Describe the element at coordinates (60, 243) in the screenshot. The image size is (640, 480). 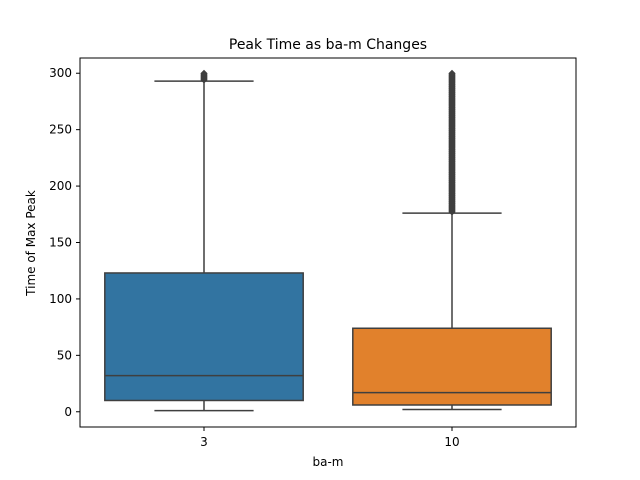
I see `y-tick-label: 150` at that location.